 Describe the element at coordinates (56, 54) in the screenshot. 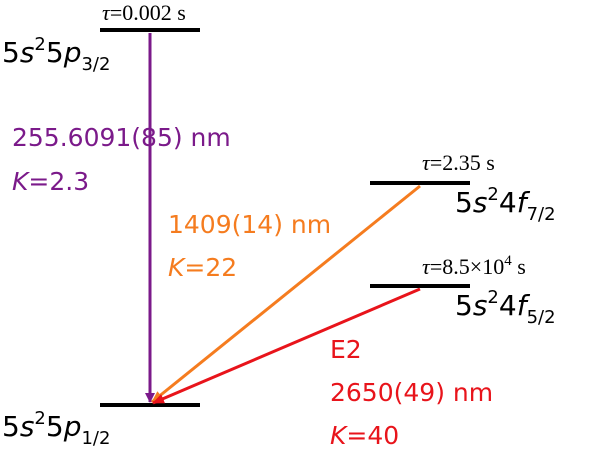

I see `configuration: 5s25p3/2` at that location.